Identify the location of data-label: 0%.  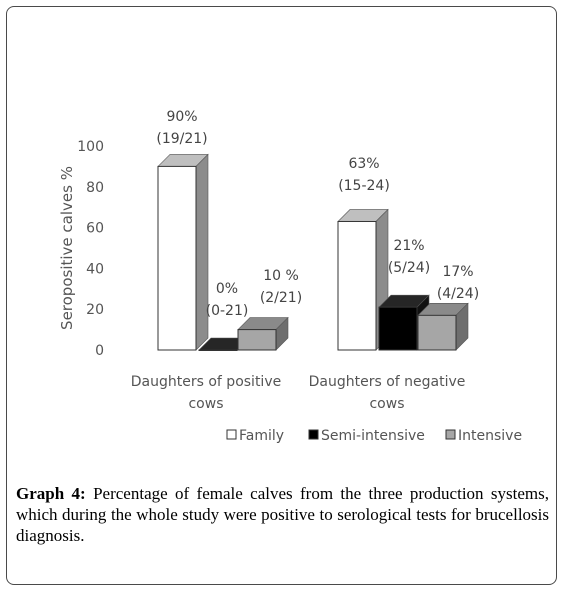
(227, 289).